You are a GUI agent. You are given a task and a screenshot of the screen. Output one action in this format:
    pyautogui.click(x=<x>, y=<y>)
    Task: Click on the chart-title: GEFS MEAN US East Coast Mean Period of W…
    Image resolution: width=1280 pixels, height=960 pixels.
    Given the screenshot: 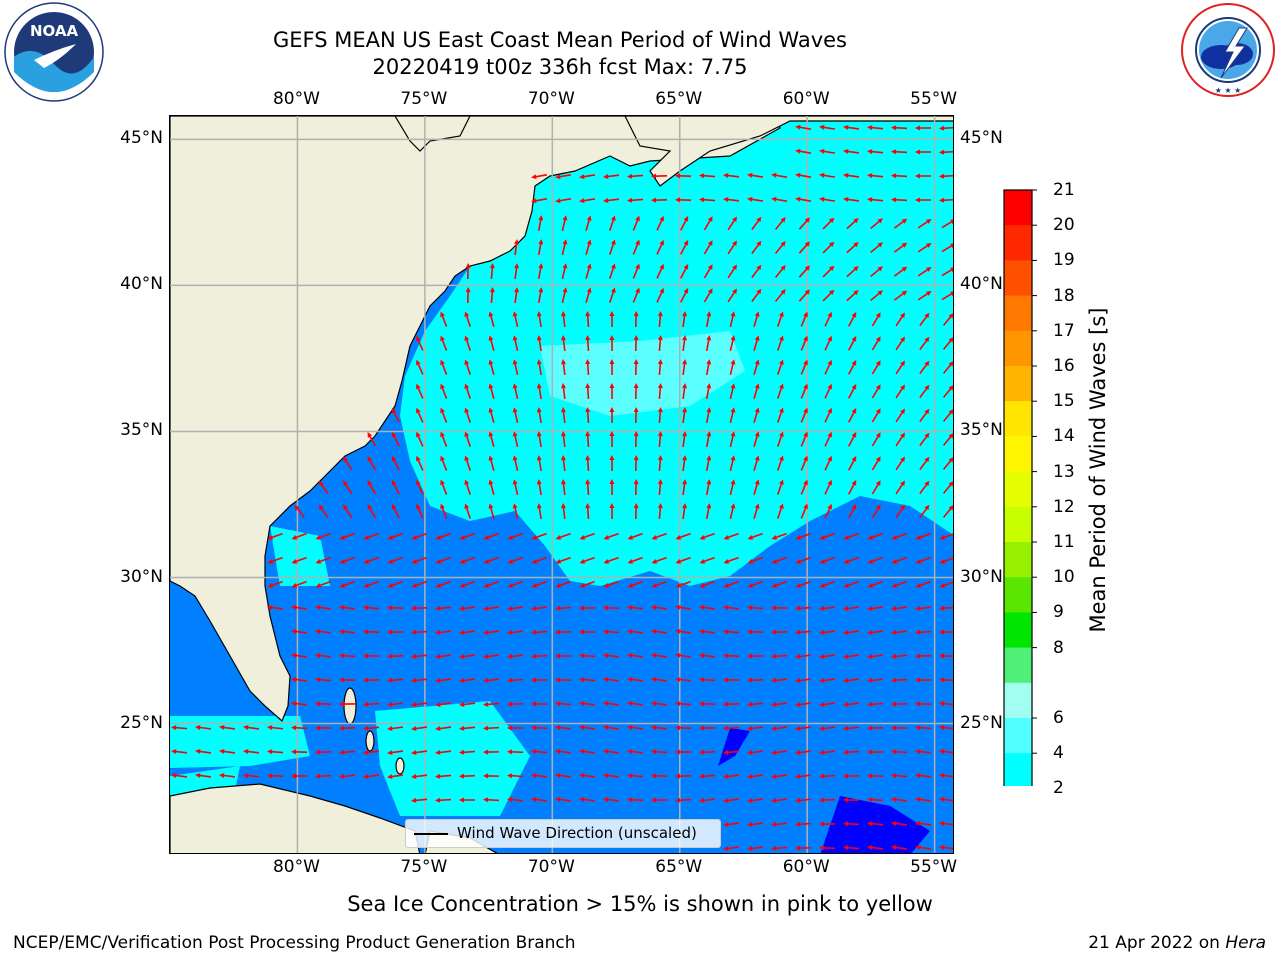 What is the action you would take?
    pyautogui.click(x=560, y=40)
    